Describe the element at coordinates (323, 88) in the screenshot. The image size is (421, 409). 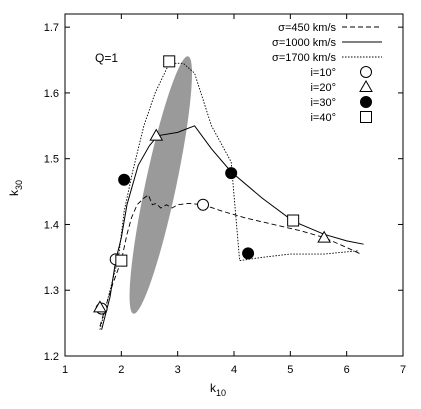
I see `legend-label-marker-1: i=20°` at that location.